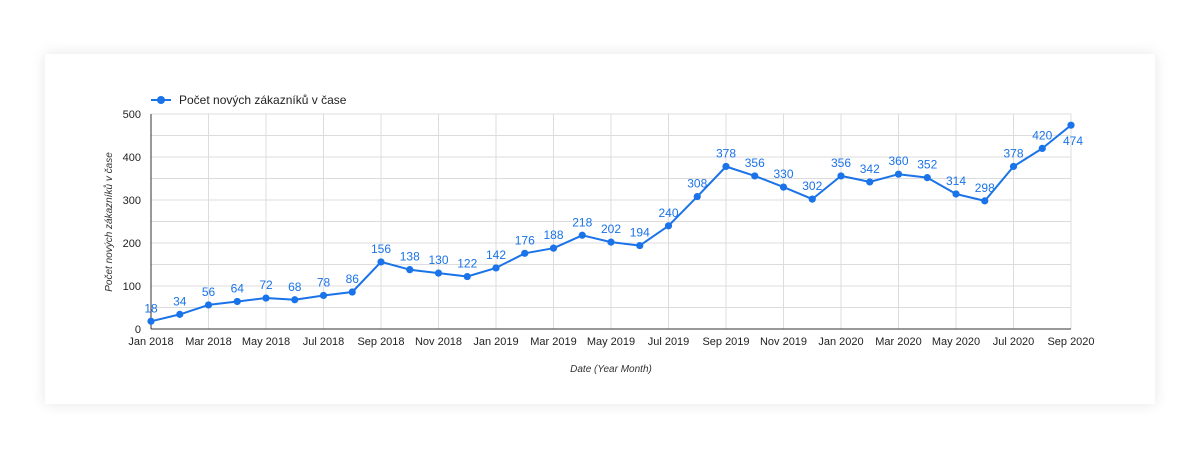  I want to click on data-label: 142, so click(496, 255).